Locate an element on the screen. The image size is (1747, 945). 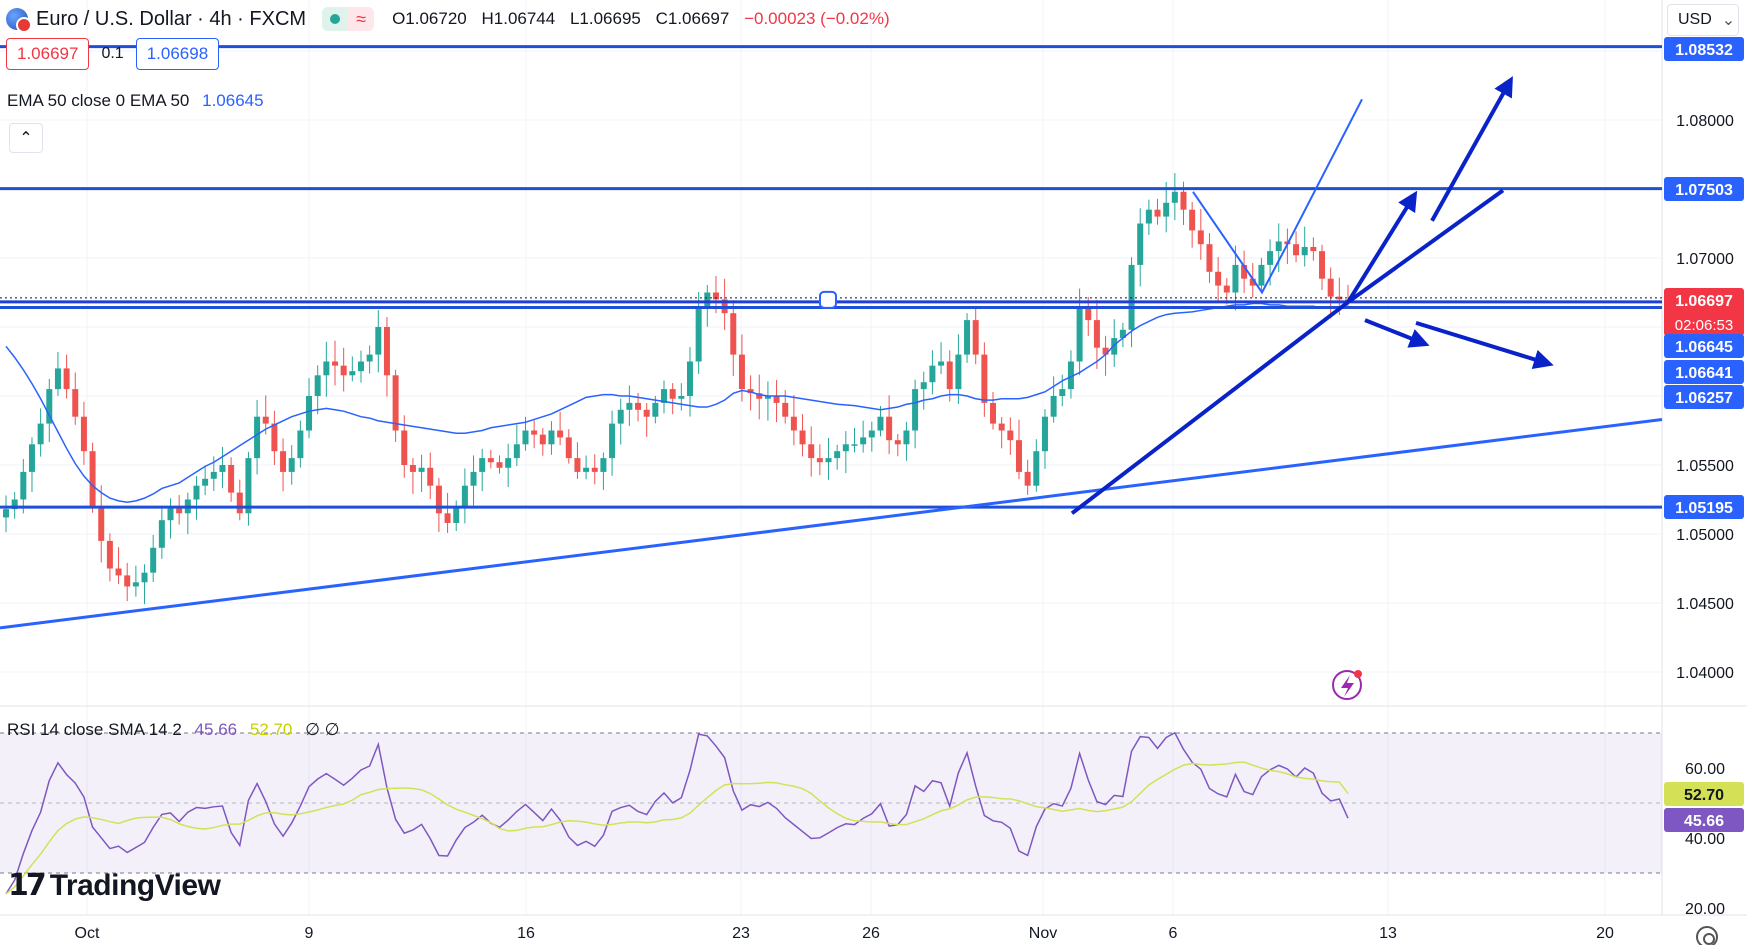
price-badge-label-2: 1.06697 is located at coordinates (1704, 301).